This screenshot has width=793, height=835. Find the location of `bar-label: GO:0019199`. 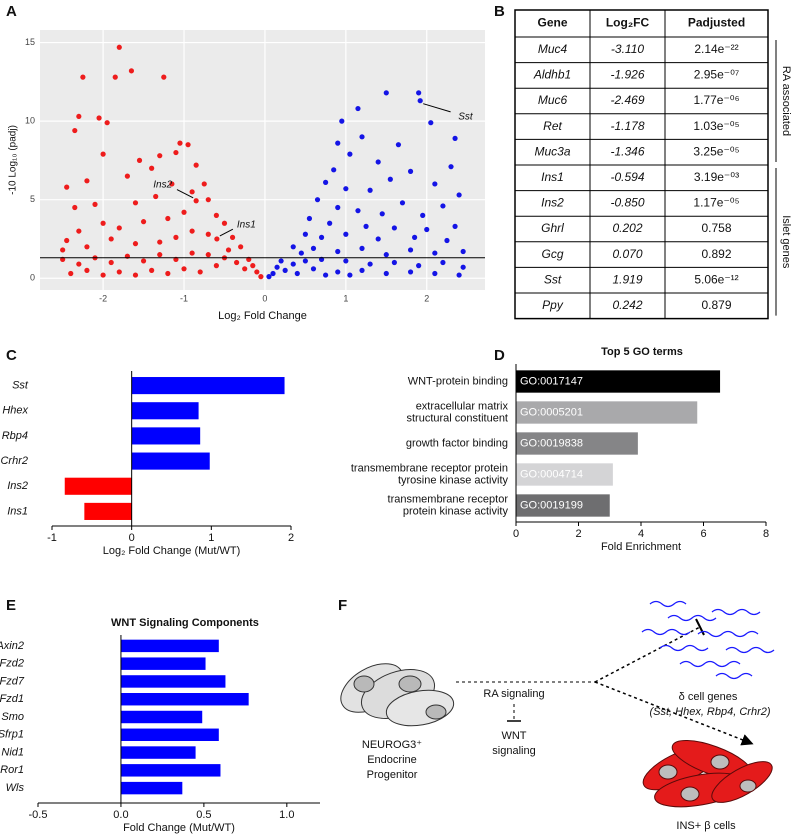

bar-label: GO:0019199 is located at coordinates (551, 505).